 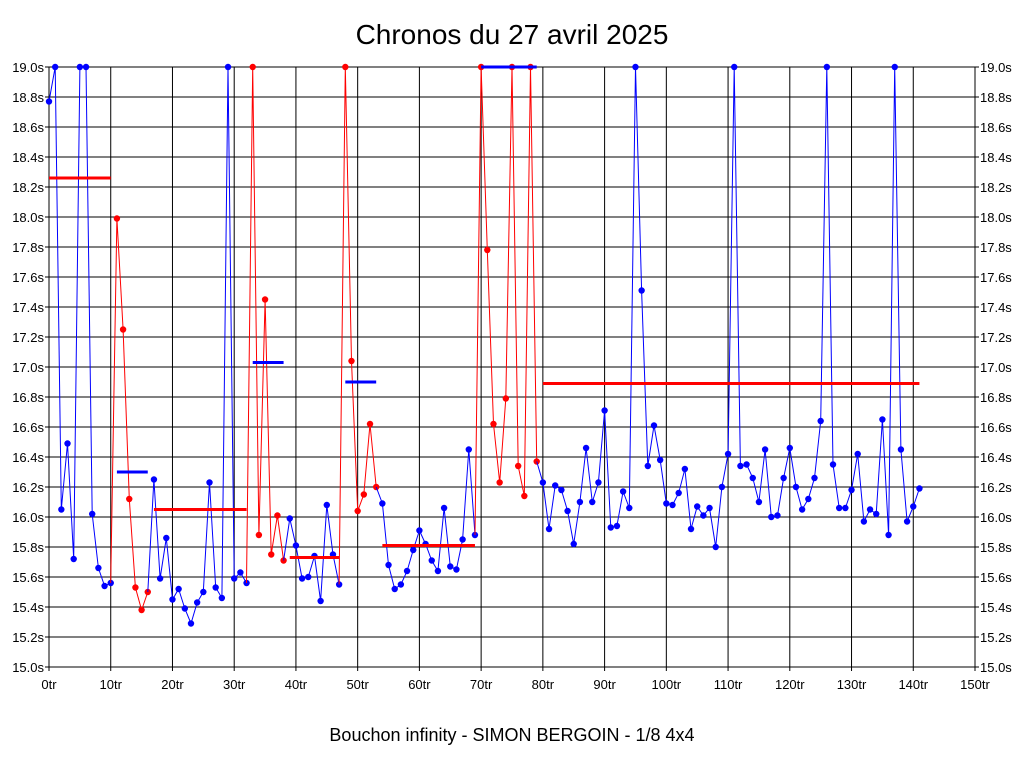 What do you see at coordinates (28, 397) in the screenshot?
I see `y-tick-label: 16.8s` at bounding box center [28, 397].